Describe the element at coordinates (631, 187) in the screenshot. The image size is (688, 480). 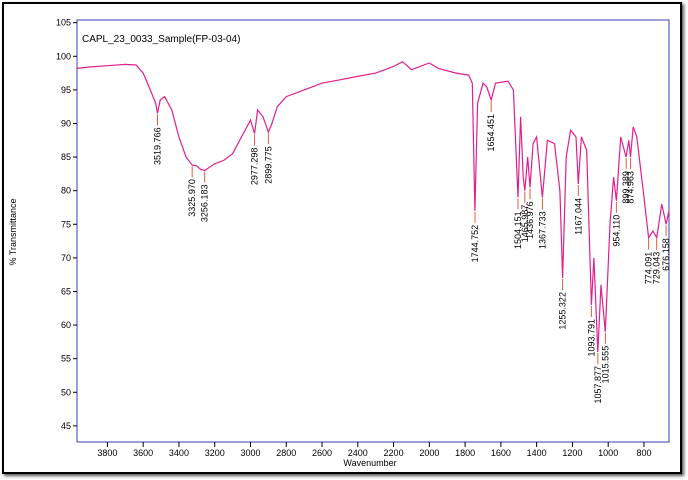
I see `peak-label: 874.963` at that location.